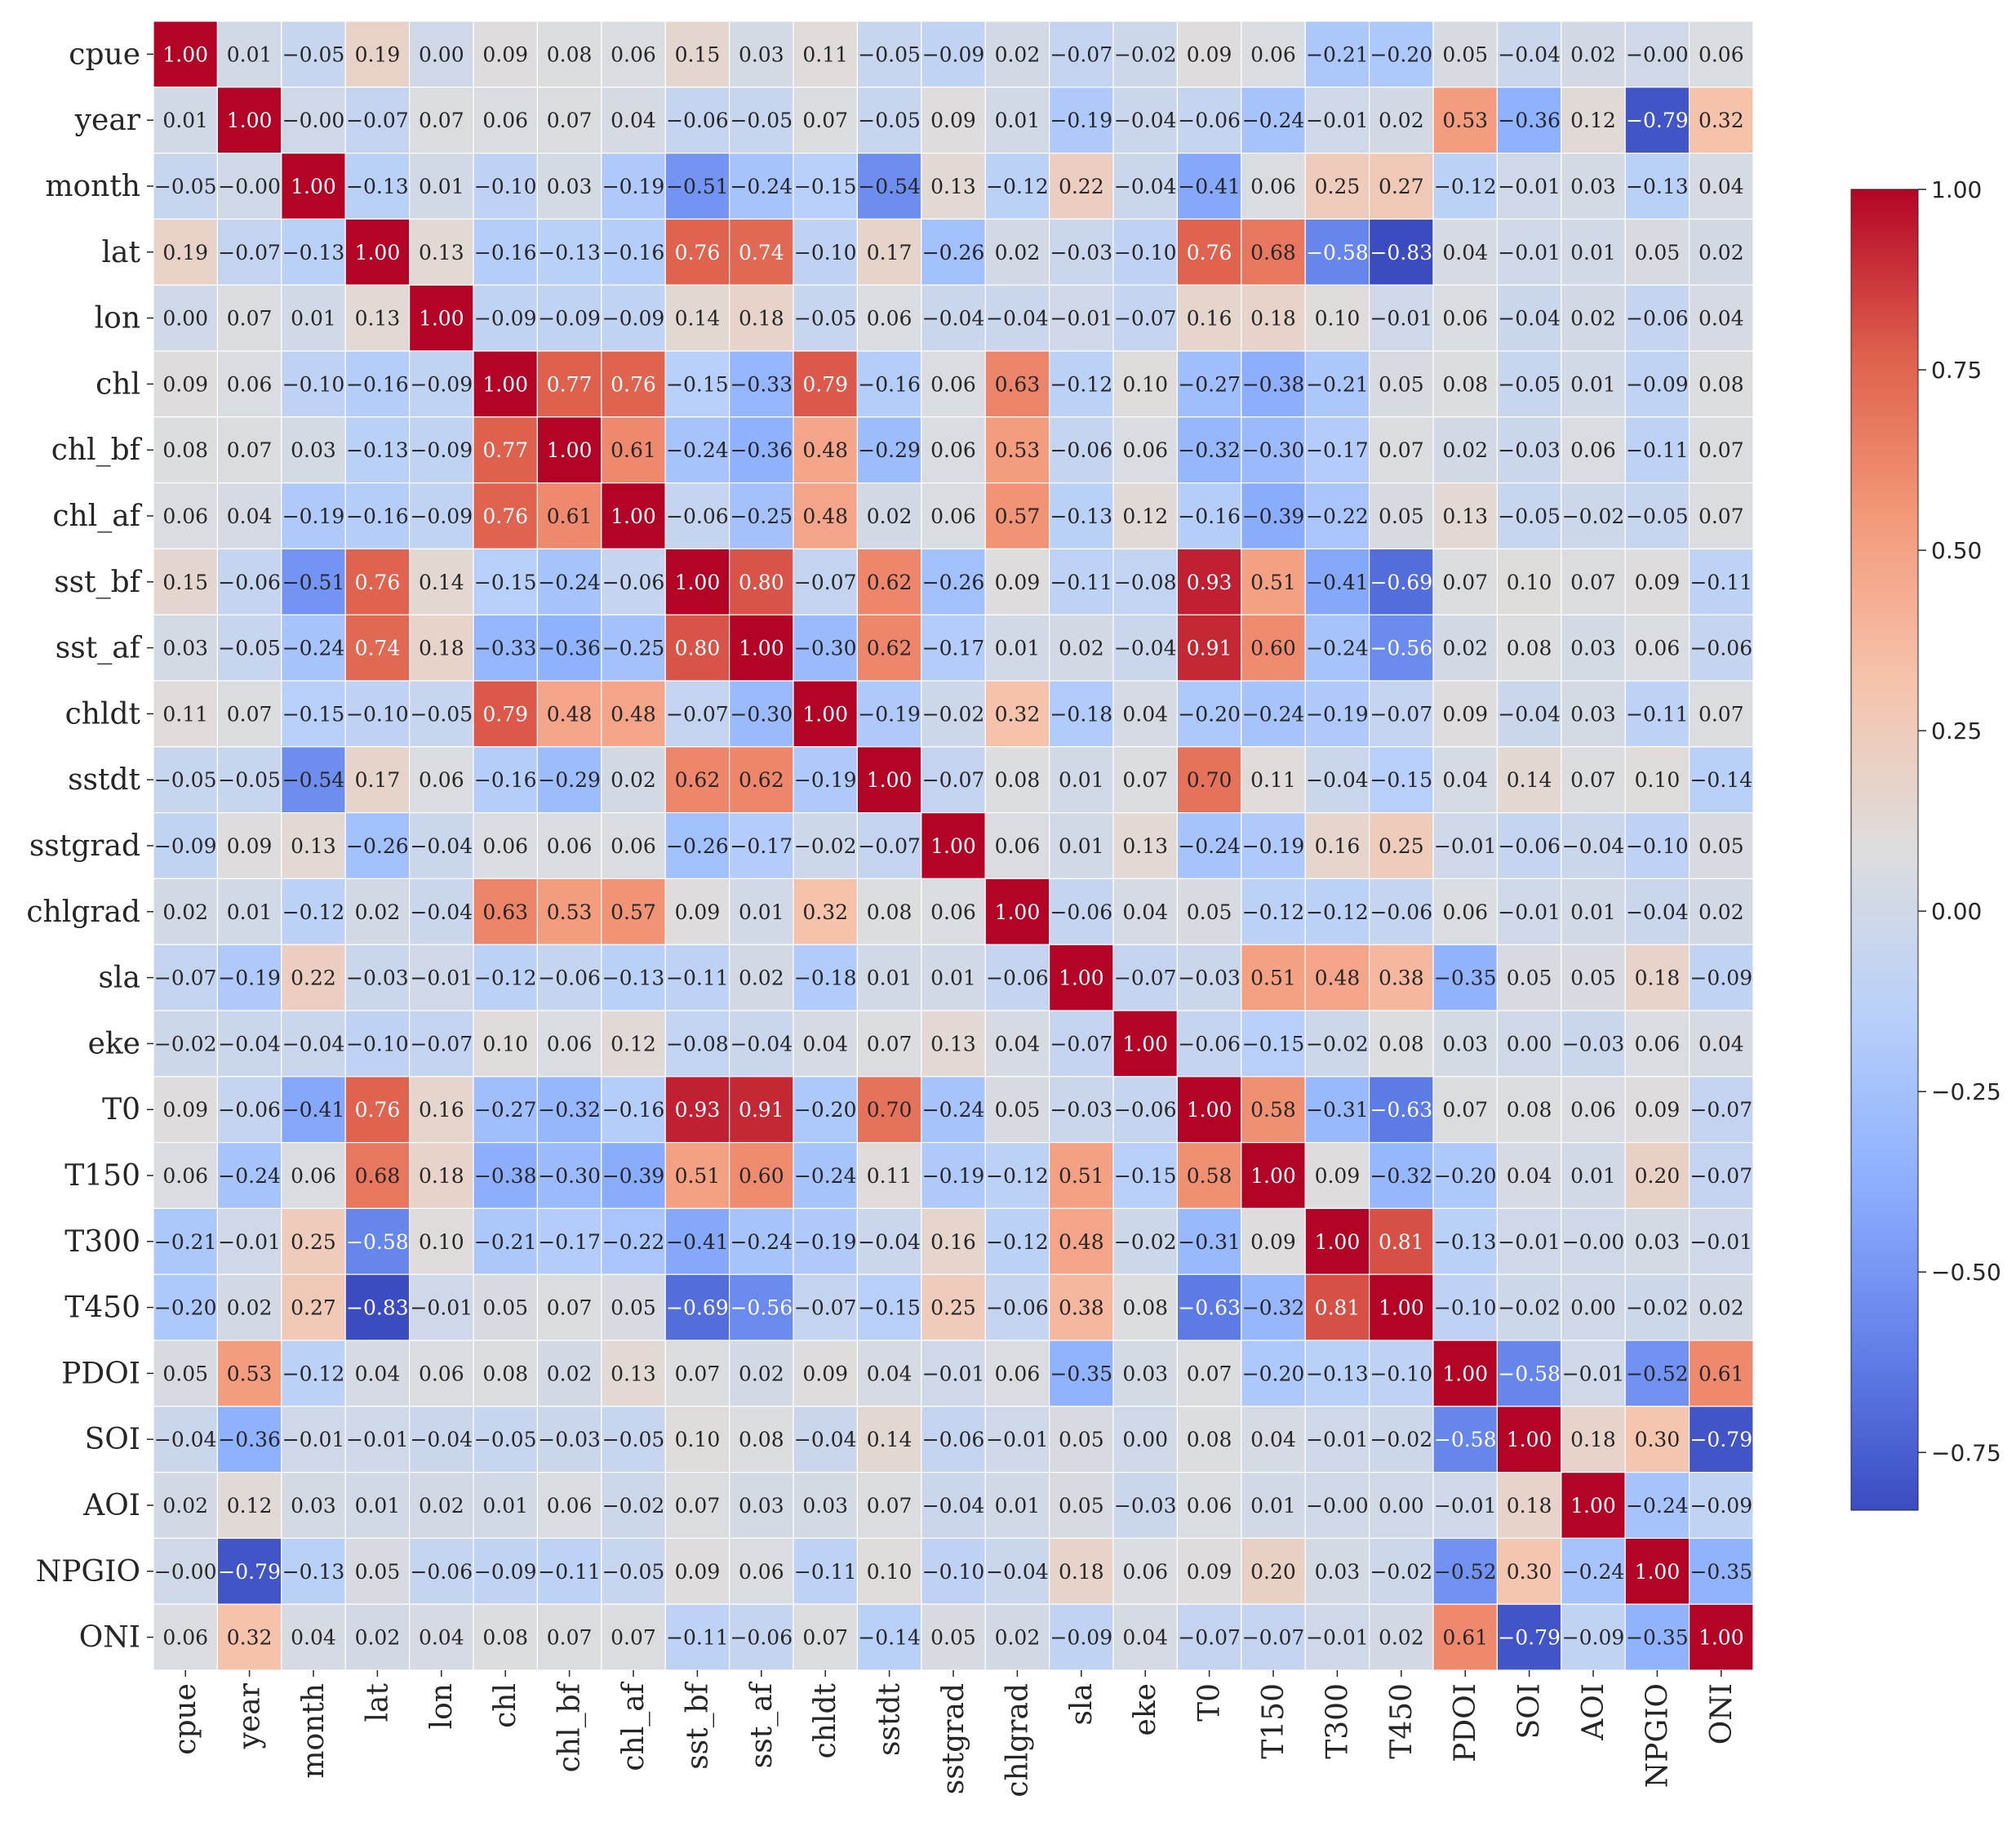 The width and height of the screenshot is (2016, 1831). Describe the element at coordinates (1593, 1439) in the screenshot. I see `heatmap-cell-SOI-AOI` at that location.